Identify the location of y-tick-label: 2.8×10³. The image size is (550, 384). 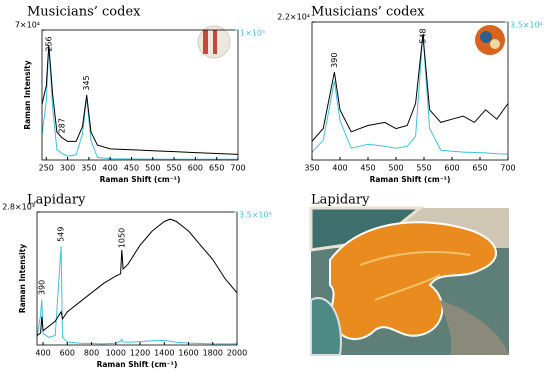
(18, 207).